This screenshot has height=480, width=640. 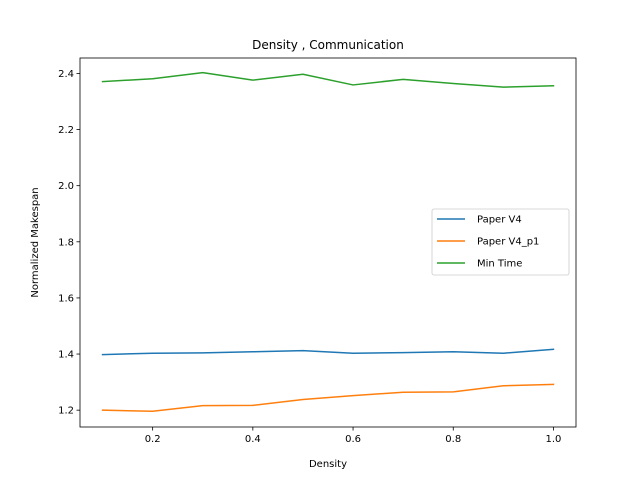 I want to click on y-tick-label: 1.4, so click(x=66, y=355).